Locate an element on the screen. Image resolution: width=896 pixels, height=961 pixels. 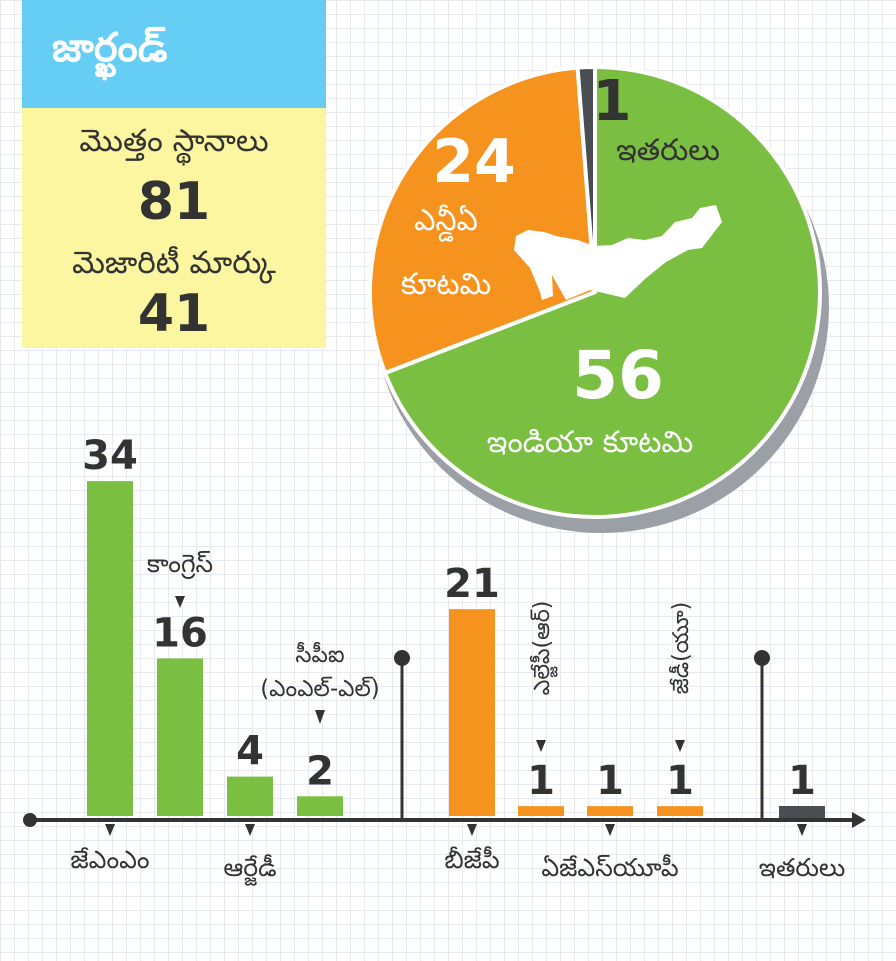
bar-jmm is located at coordinates (110, 648).